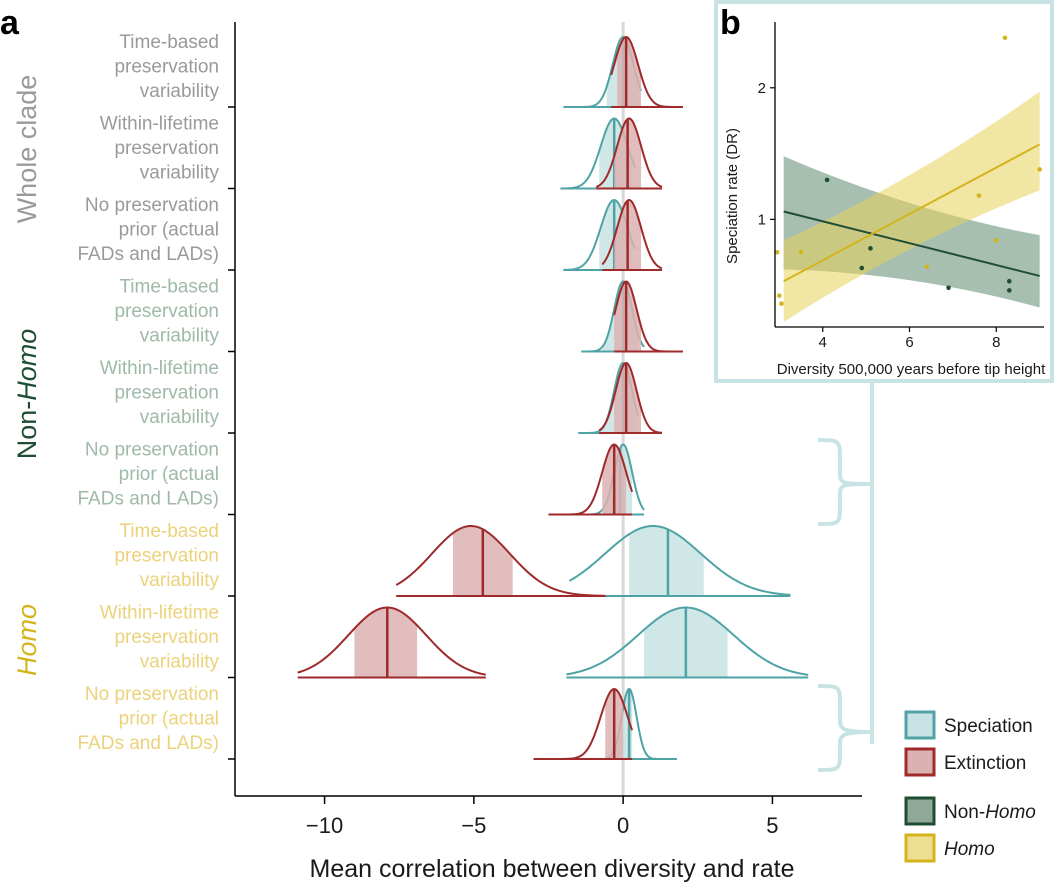  I want to click on legend-label: Homo, so click(969, 849).